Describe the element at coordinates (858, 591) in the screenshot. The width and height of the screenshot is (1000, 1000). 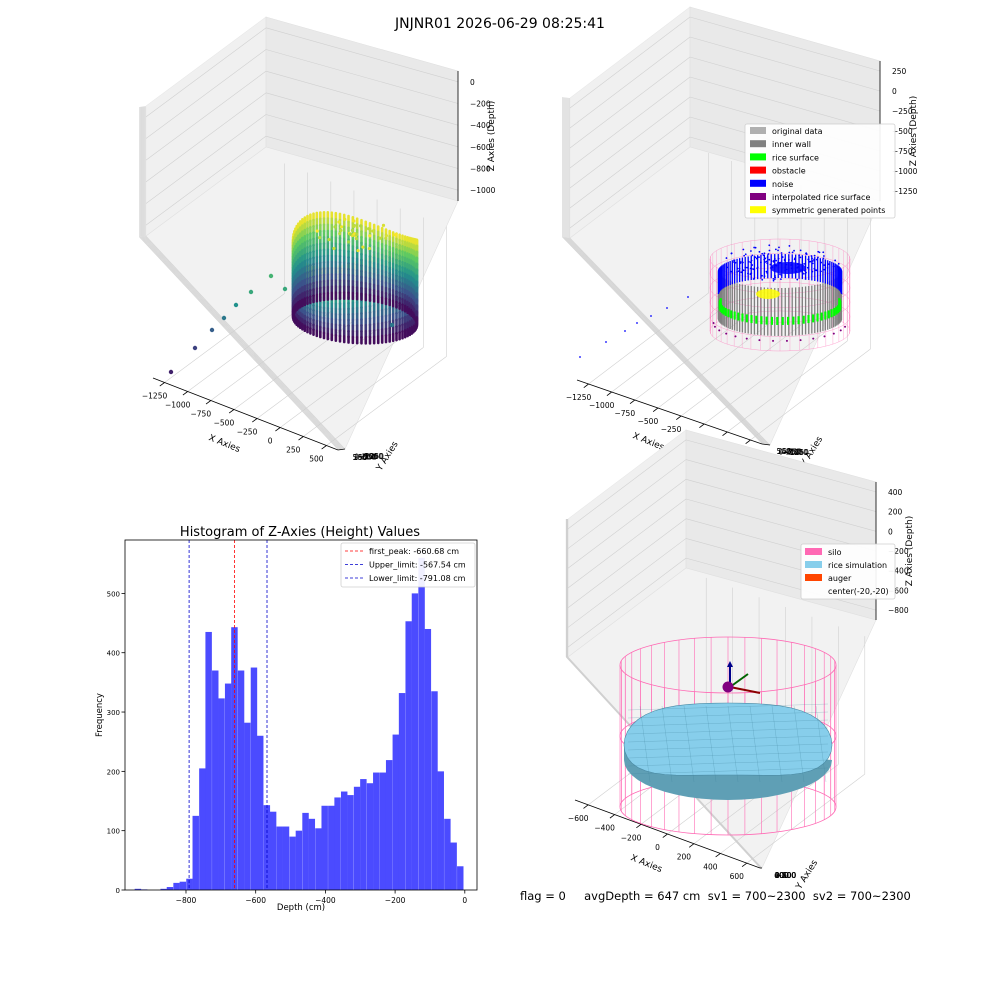
I see `legend-label: center(-20,-20)` at that location.